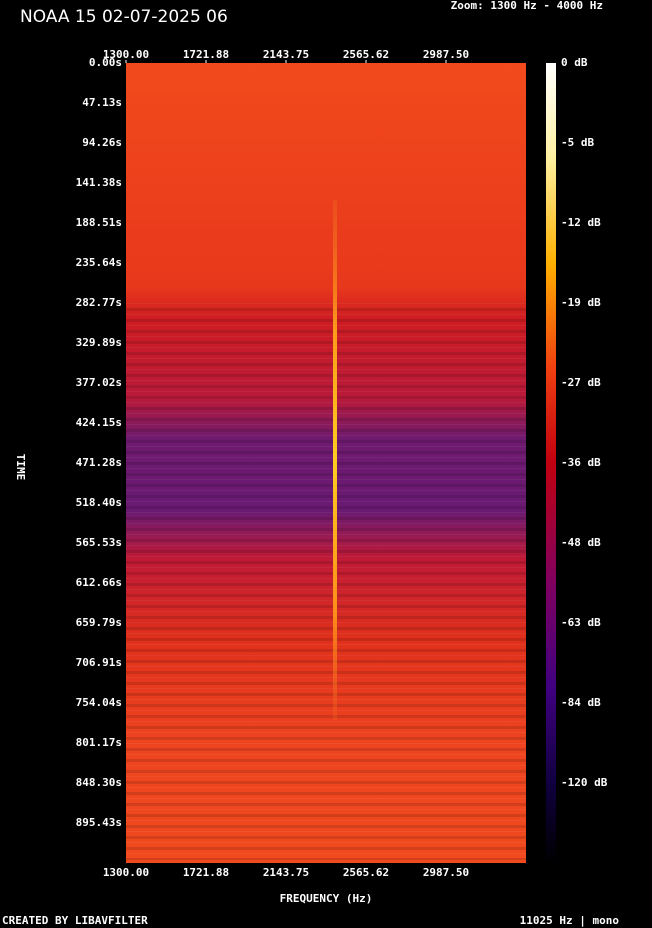 The image size is (652, 928). I want to click on y-tick-label: 0.00s, so click(105, 62).